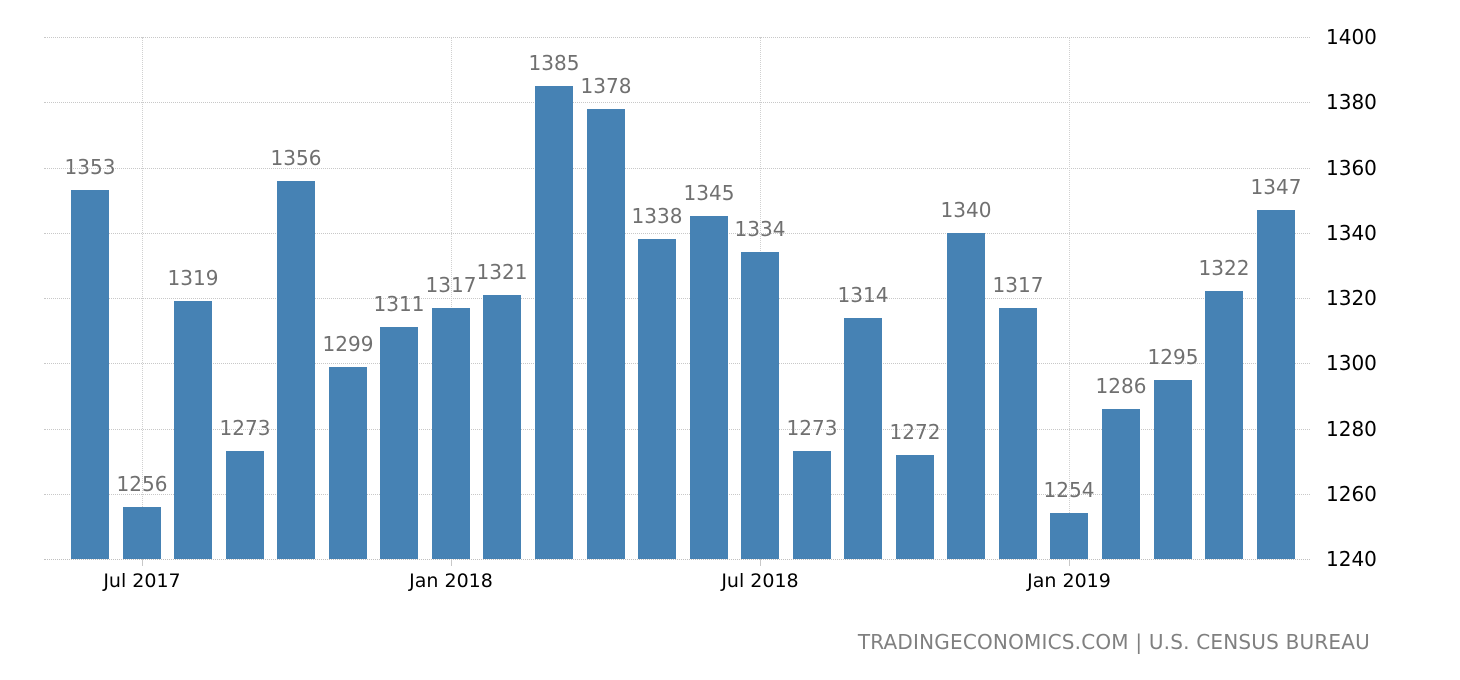 This screenshot has height=680, width=1460. What do you see at coordinates (1351, 102) in the screenshot?
I see `y-axis-tick-label: 1380` at bounding box center [1351, 102].